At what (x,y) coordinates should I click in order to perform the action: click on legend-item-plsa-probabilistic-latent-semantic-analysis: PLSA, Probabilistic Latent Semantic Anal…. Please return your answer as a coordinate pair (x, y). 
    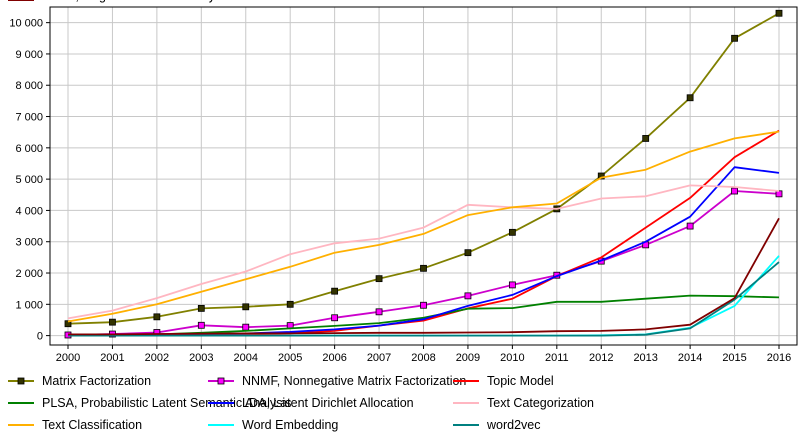
    Looking at the image, I should click on (149, 403).